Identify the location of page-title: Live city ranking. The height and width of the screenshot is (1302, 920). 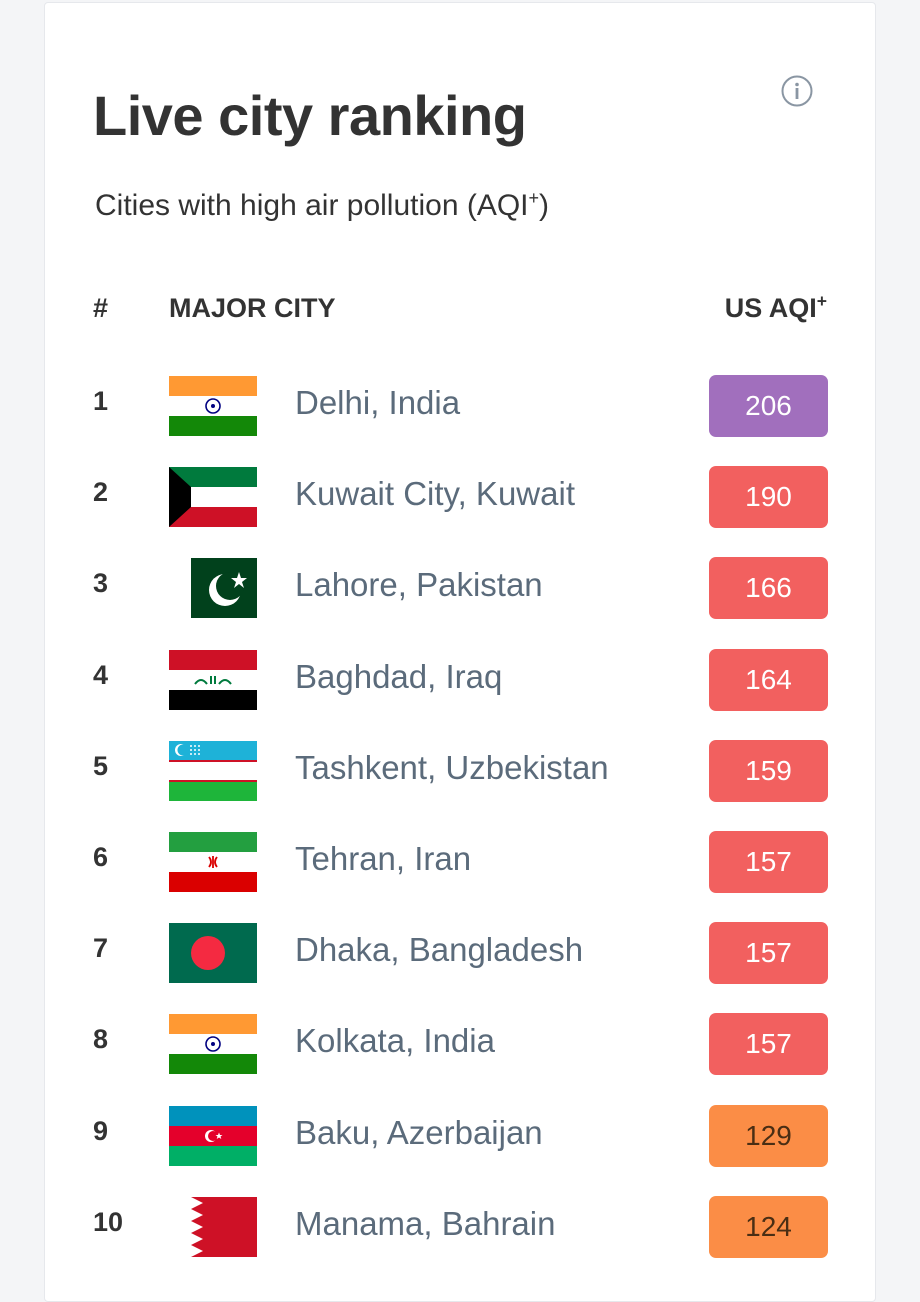
(310, 115).